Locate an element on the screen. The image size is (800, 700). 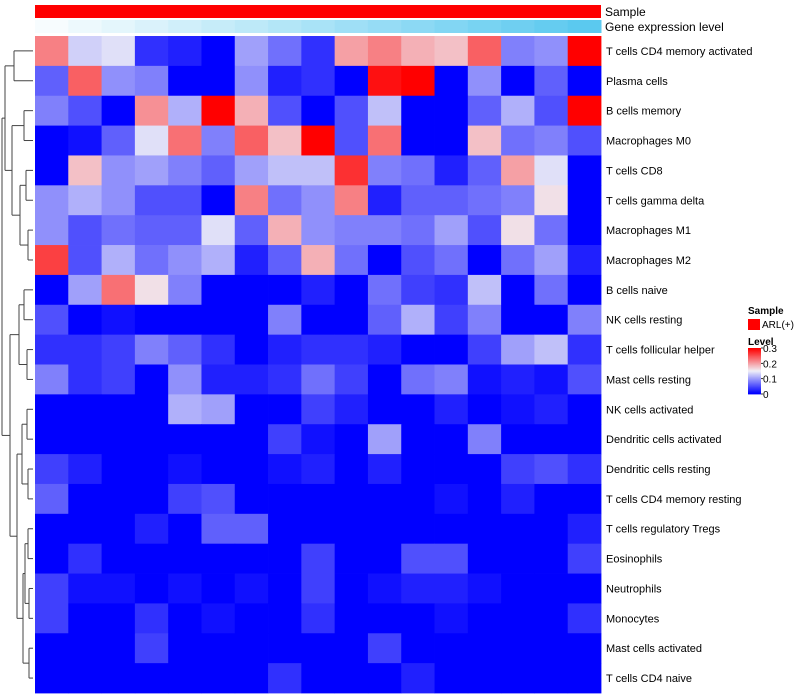
row-label: T cells regulatory Tregs is located at coordinates (663, 530).